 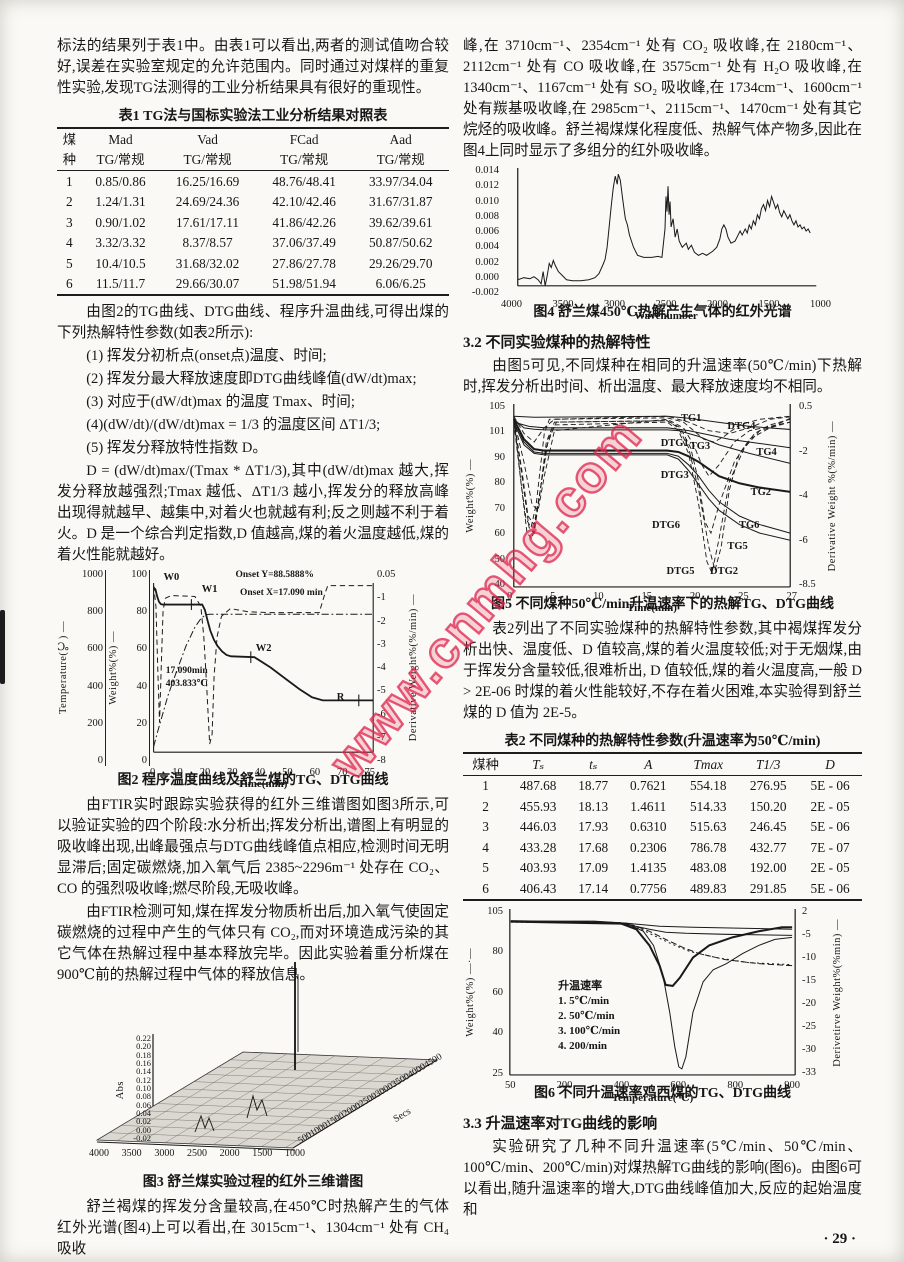 I want to click on section-heading-3-2: 3.2 不同实验煤种的热解特性, so click(x=557, y=343).